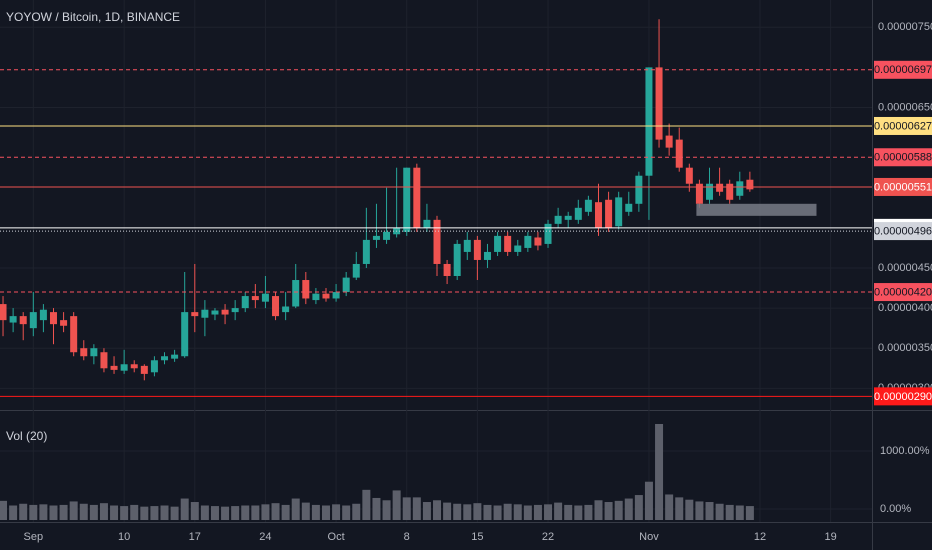 The width and height of the screenshot is (932, 550). Describe the element at coordinates (265, 537) in the screenshot. I see `x-tick-label: 24` at that location.